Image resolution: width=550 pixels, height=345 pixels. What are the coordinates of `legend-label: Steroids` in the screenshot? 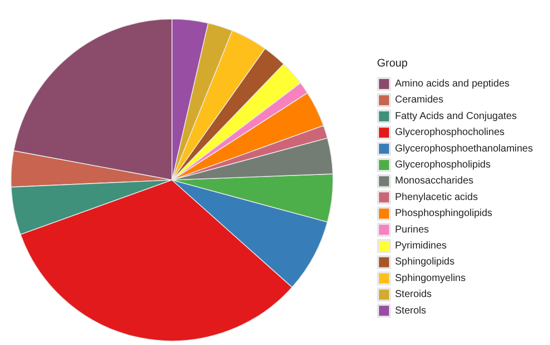 It's located at (413, 294).